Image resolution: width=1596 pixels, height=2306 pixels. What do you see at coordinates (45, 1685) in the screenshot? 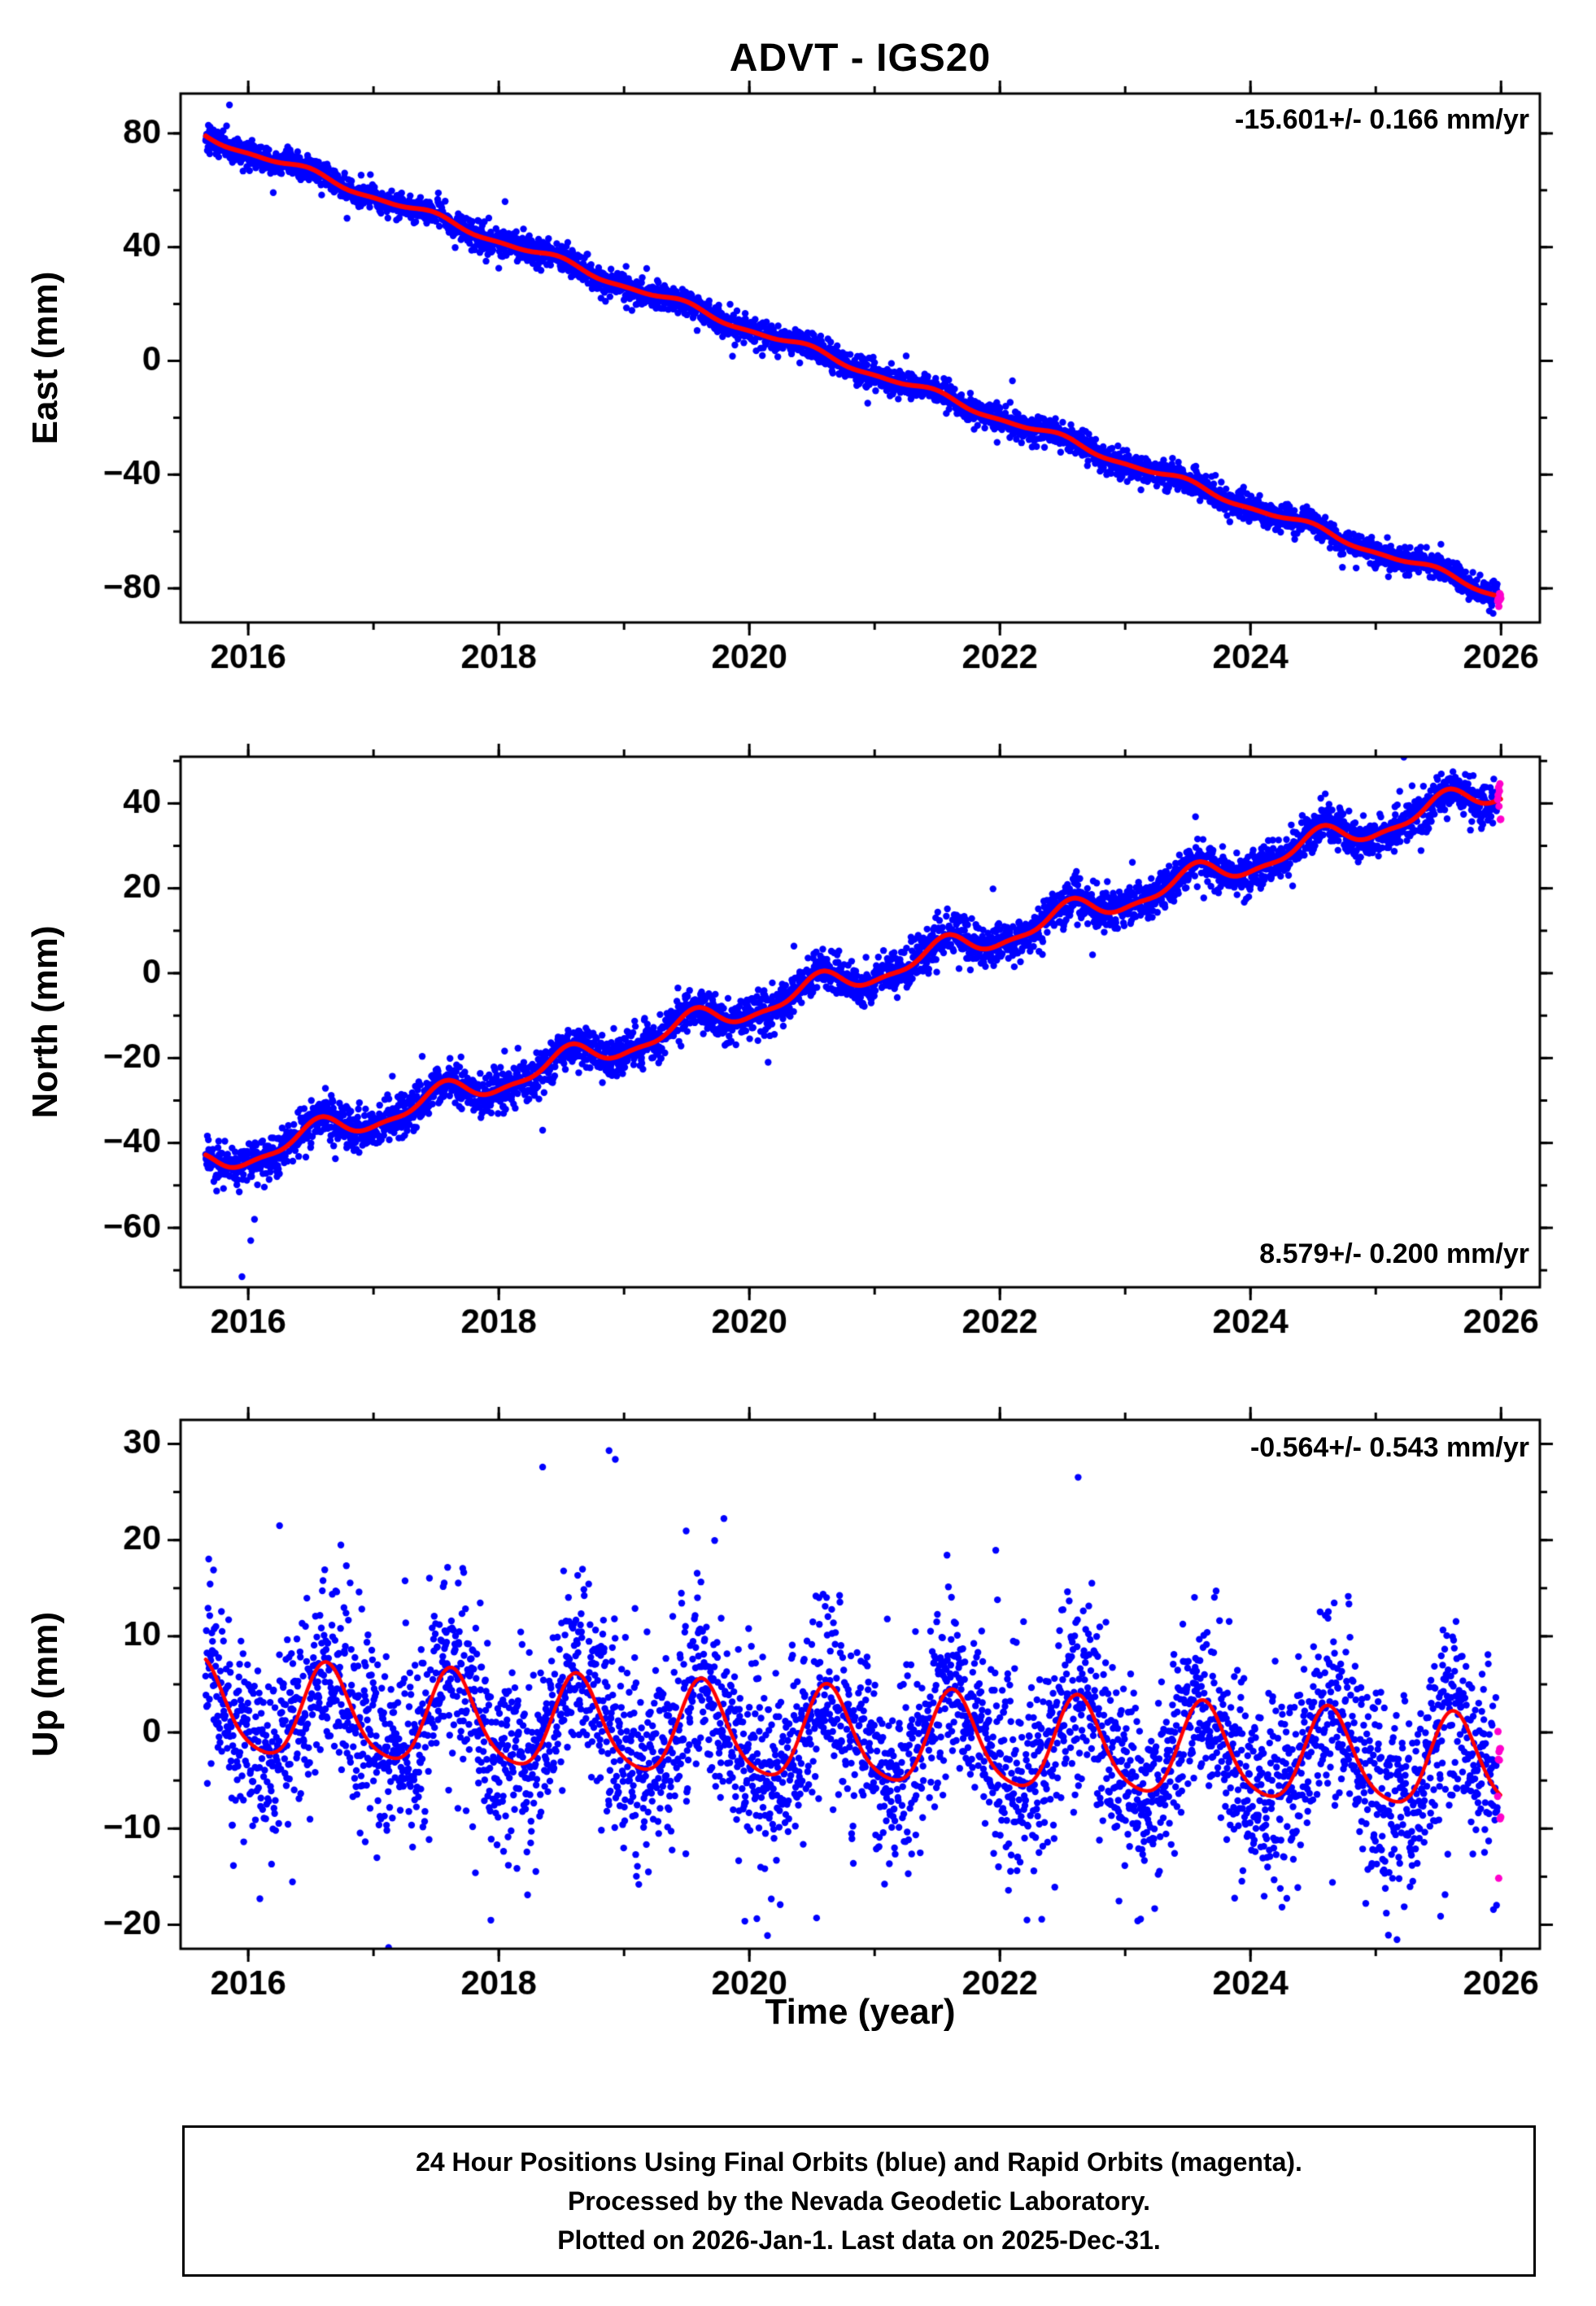
I see `y-axis-label-up: Up (mm)` at bounding box center [45, 1685].